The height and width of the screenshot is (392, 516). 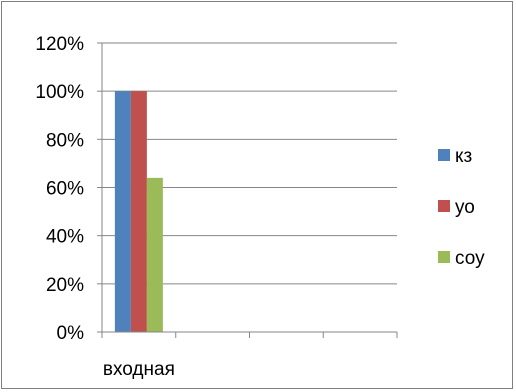 I want to click on legend-label: уо, so click(x=465, y=207).